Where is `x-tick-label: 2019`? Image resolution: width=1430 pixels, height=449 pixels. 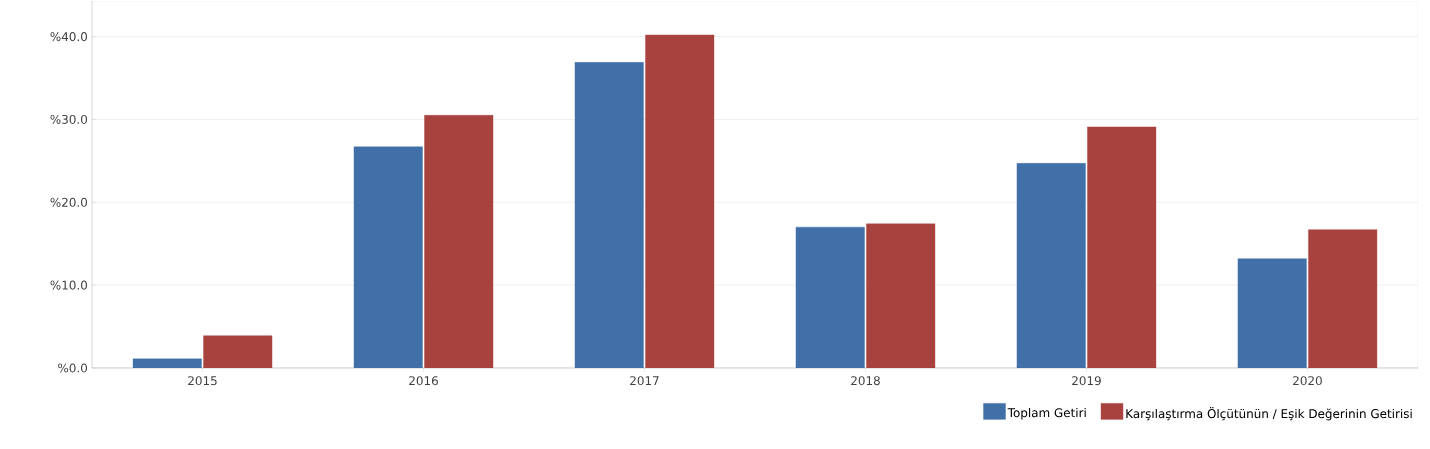
x-tick-label: 2019 is located at coordinates (1086, 381).